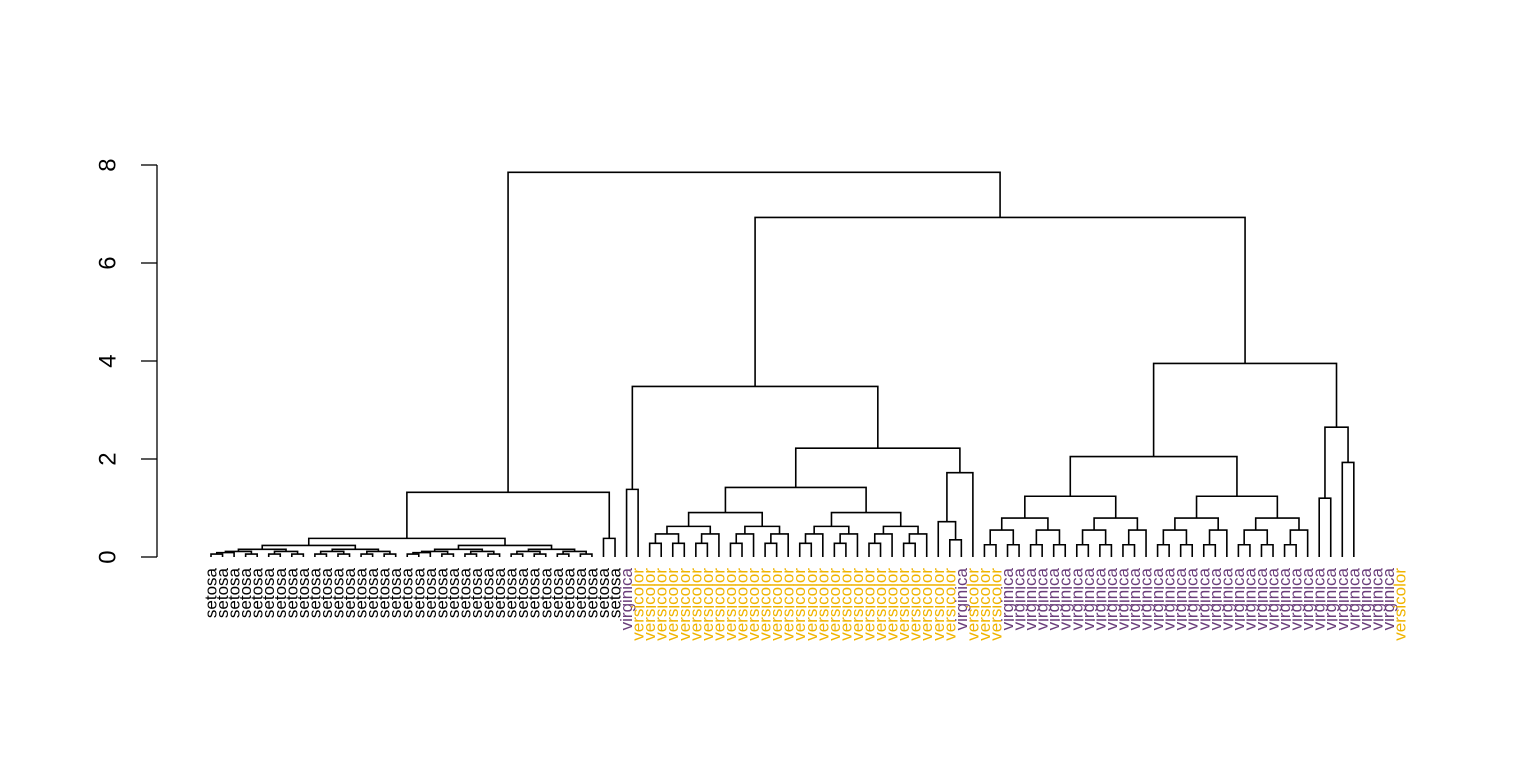  What do you see at coordinates (108, 262) in the screenshot?
I see `y-tick-label: 6` at bounding box center [108, 262].